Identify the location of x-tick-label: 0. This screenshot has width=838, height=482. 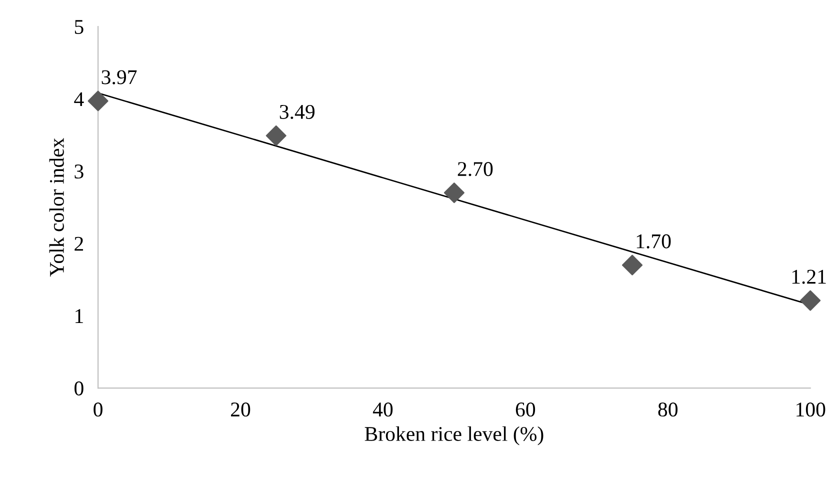
(98, 409).